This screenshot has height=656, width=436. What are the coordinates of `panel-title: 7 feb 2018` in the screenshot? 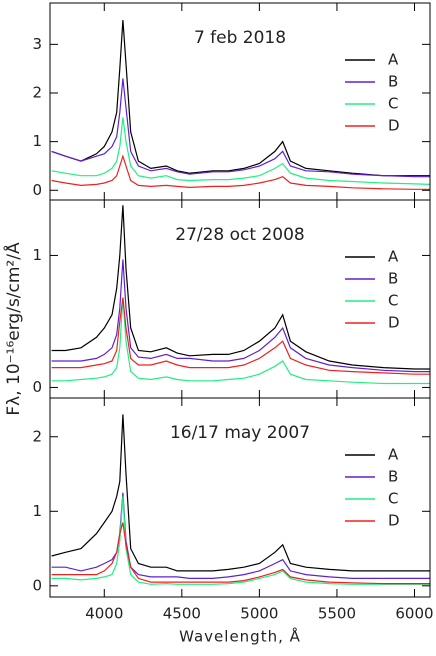 It's located at (240, 38).